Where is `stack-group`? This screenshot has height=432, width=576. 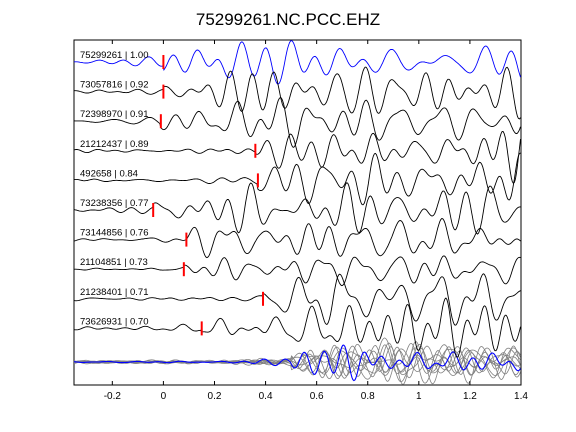
stack-group is located at coordinates (297, 361).